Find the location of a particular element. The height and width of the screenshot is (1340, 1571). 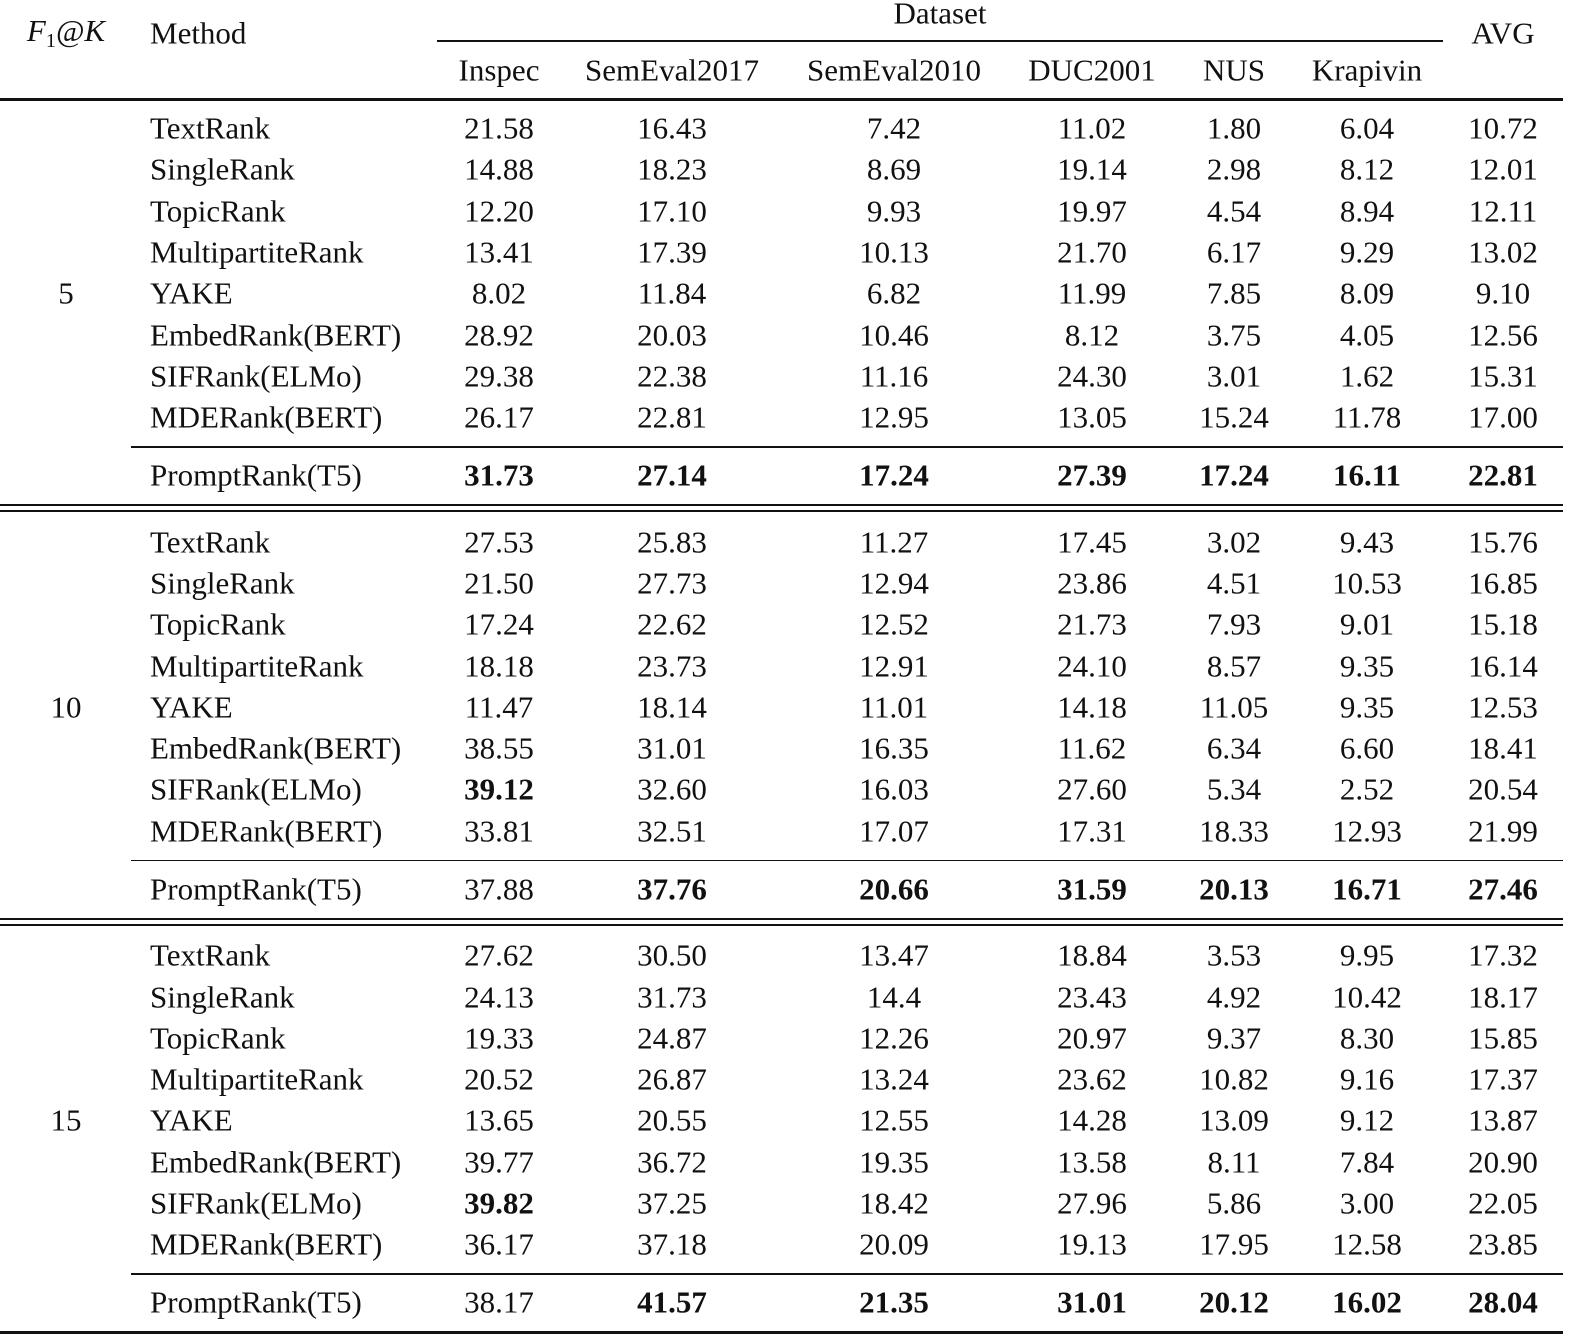

k-value: 15 is located at coordinates (66, 1120).